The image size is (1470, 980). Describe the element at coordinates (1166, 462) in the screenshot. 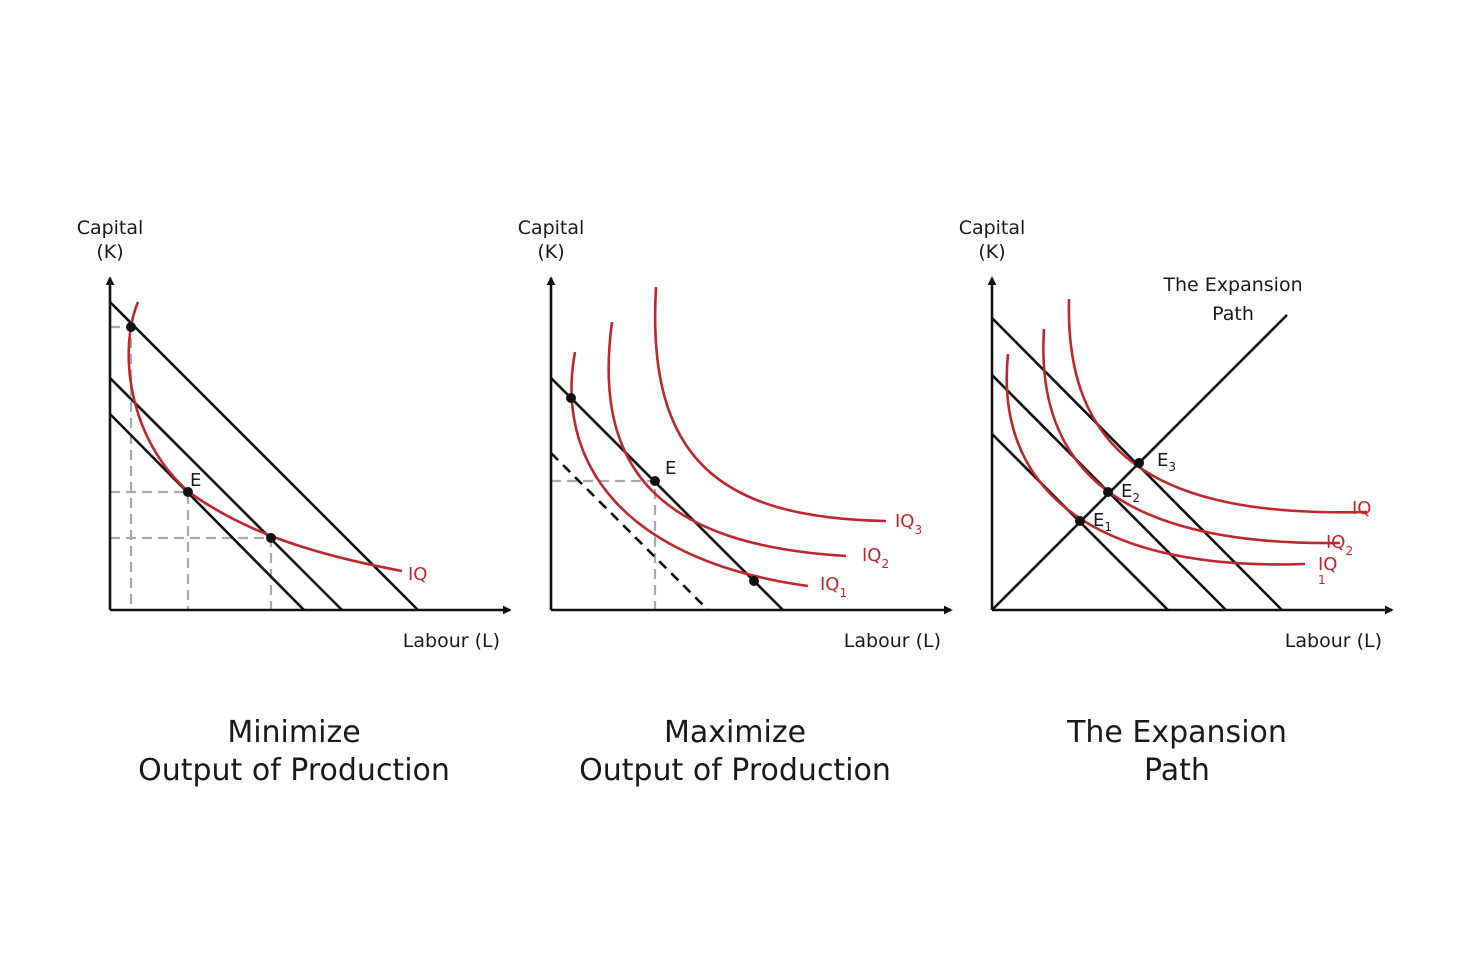

I see `equilibrium-label-e3: E3` at that location.